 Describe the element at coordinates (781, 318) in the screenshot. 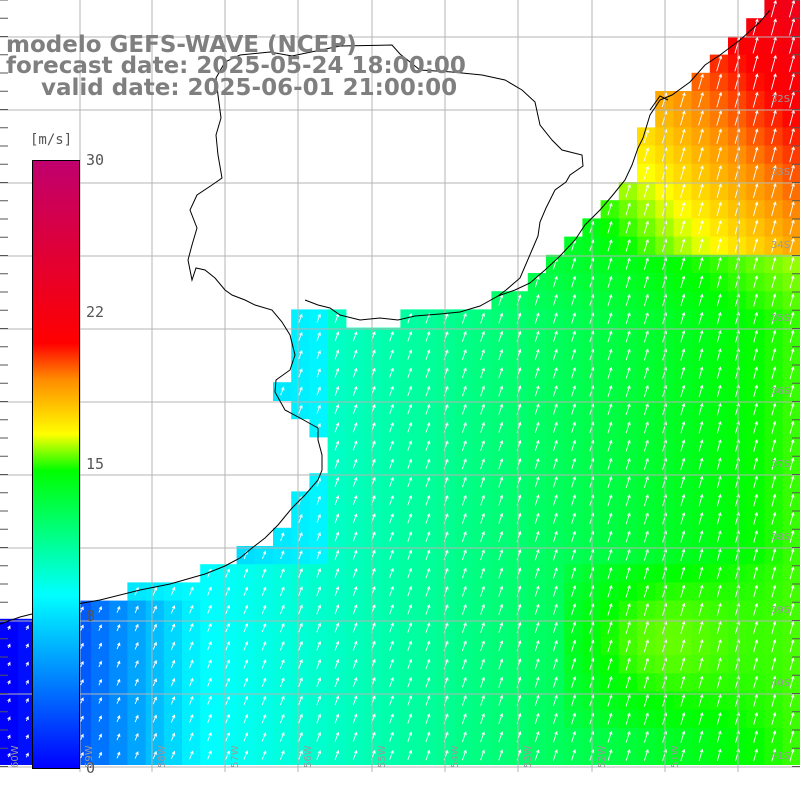

I see `latitude-label: 35S` at that location.